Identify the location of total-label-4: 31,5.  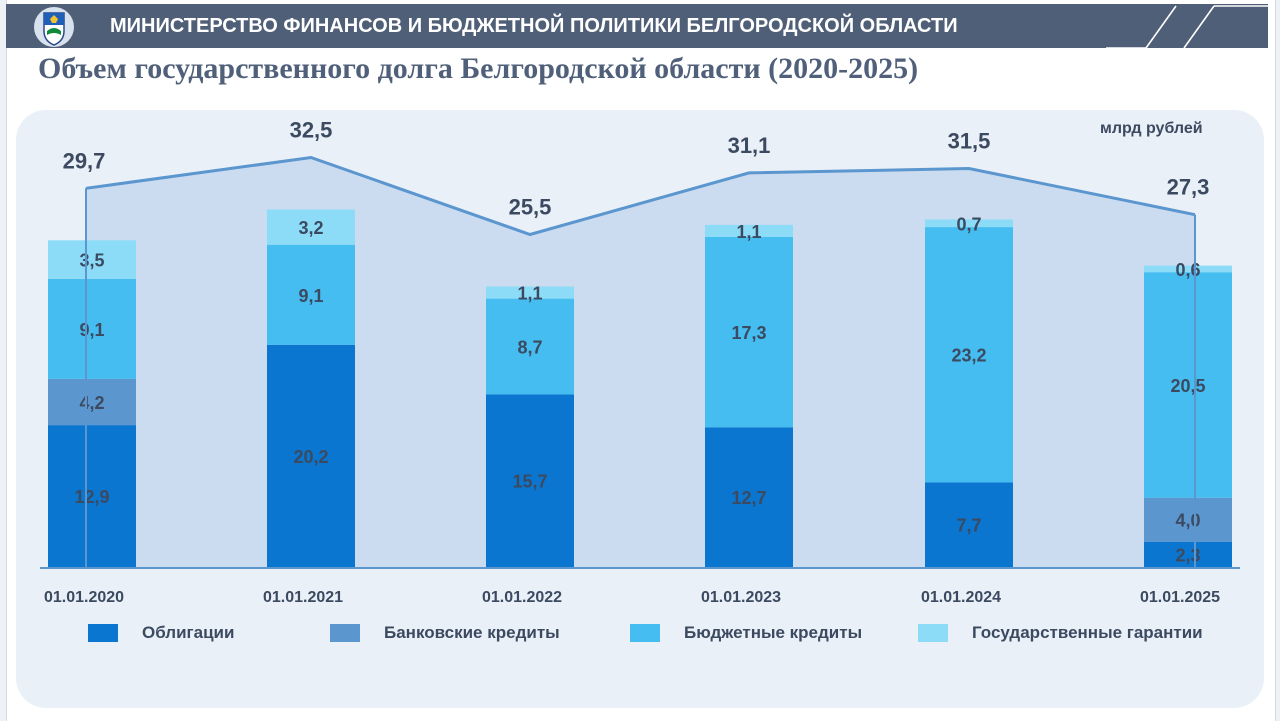
(969, 141).